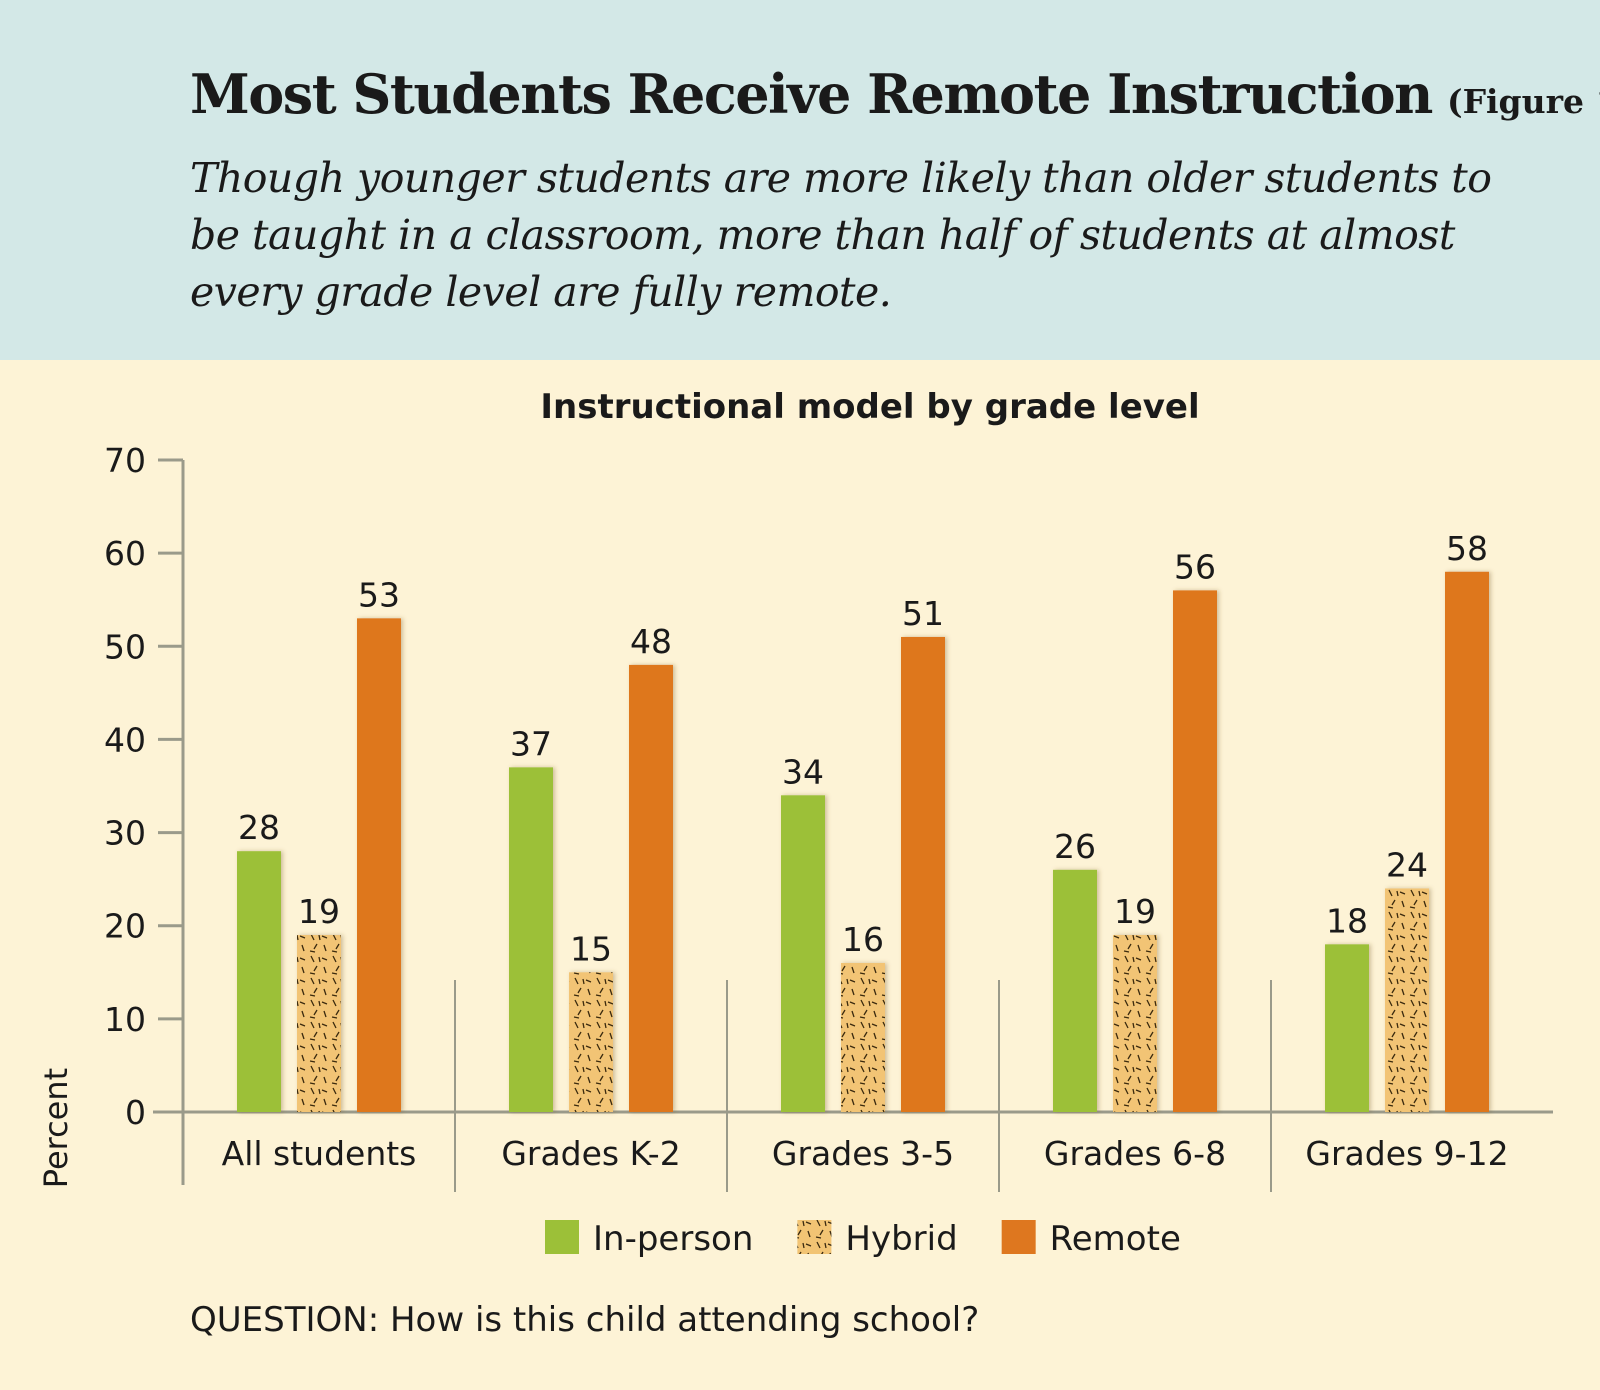 The width and height of the screenshot is (1600, 1390). What do you see at coordinates (803, 771) in the screenshot?
I see `data-label: 34` at bounding box center [803, 771].